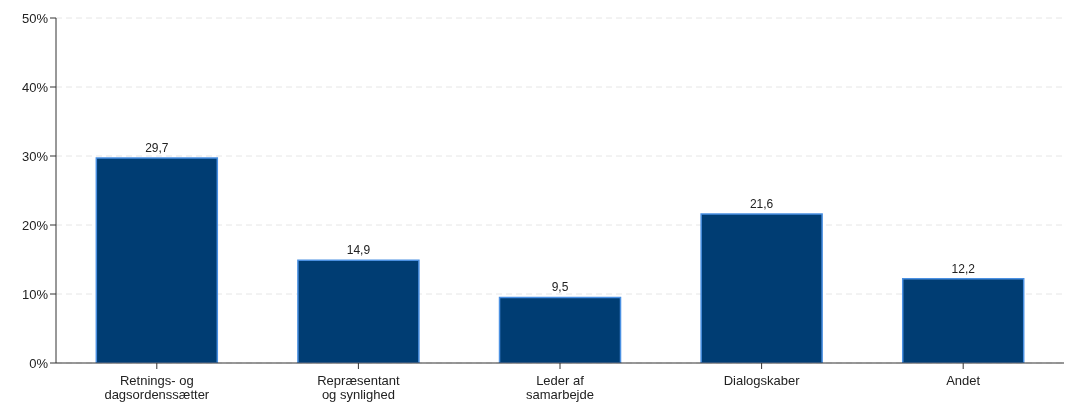  What do you see at coordinates (762, 380) in the screenshot?
I see `x-tick-label: Dialogskaber` at bounding box center [762, 380].